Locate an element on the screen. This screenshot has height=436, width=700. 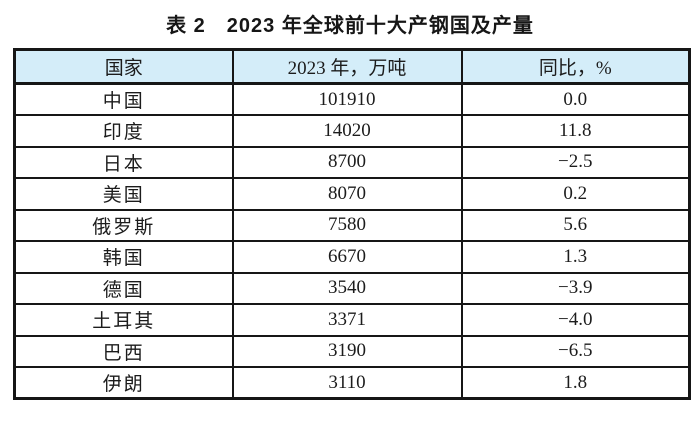
production-cell: 8700 is located at coordinates (347, 162).